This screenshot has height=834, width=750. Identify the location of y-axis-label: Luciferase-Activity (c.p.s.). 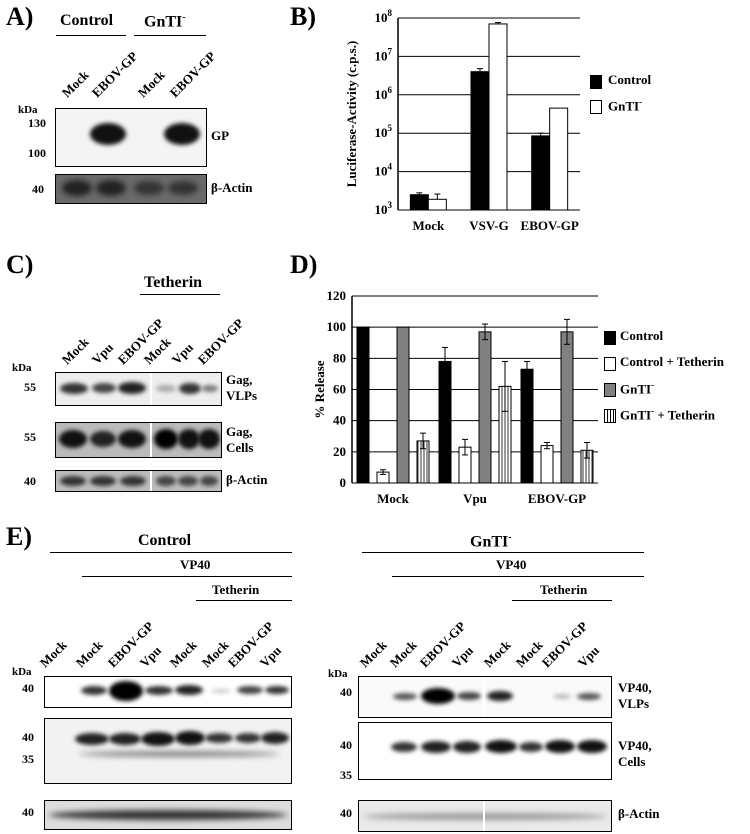
(351, 114).